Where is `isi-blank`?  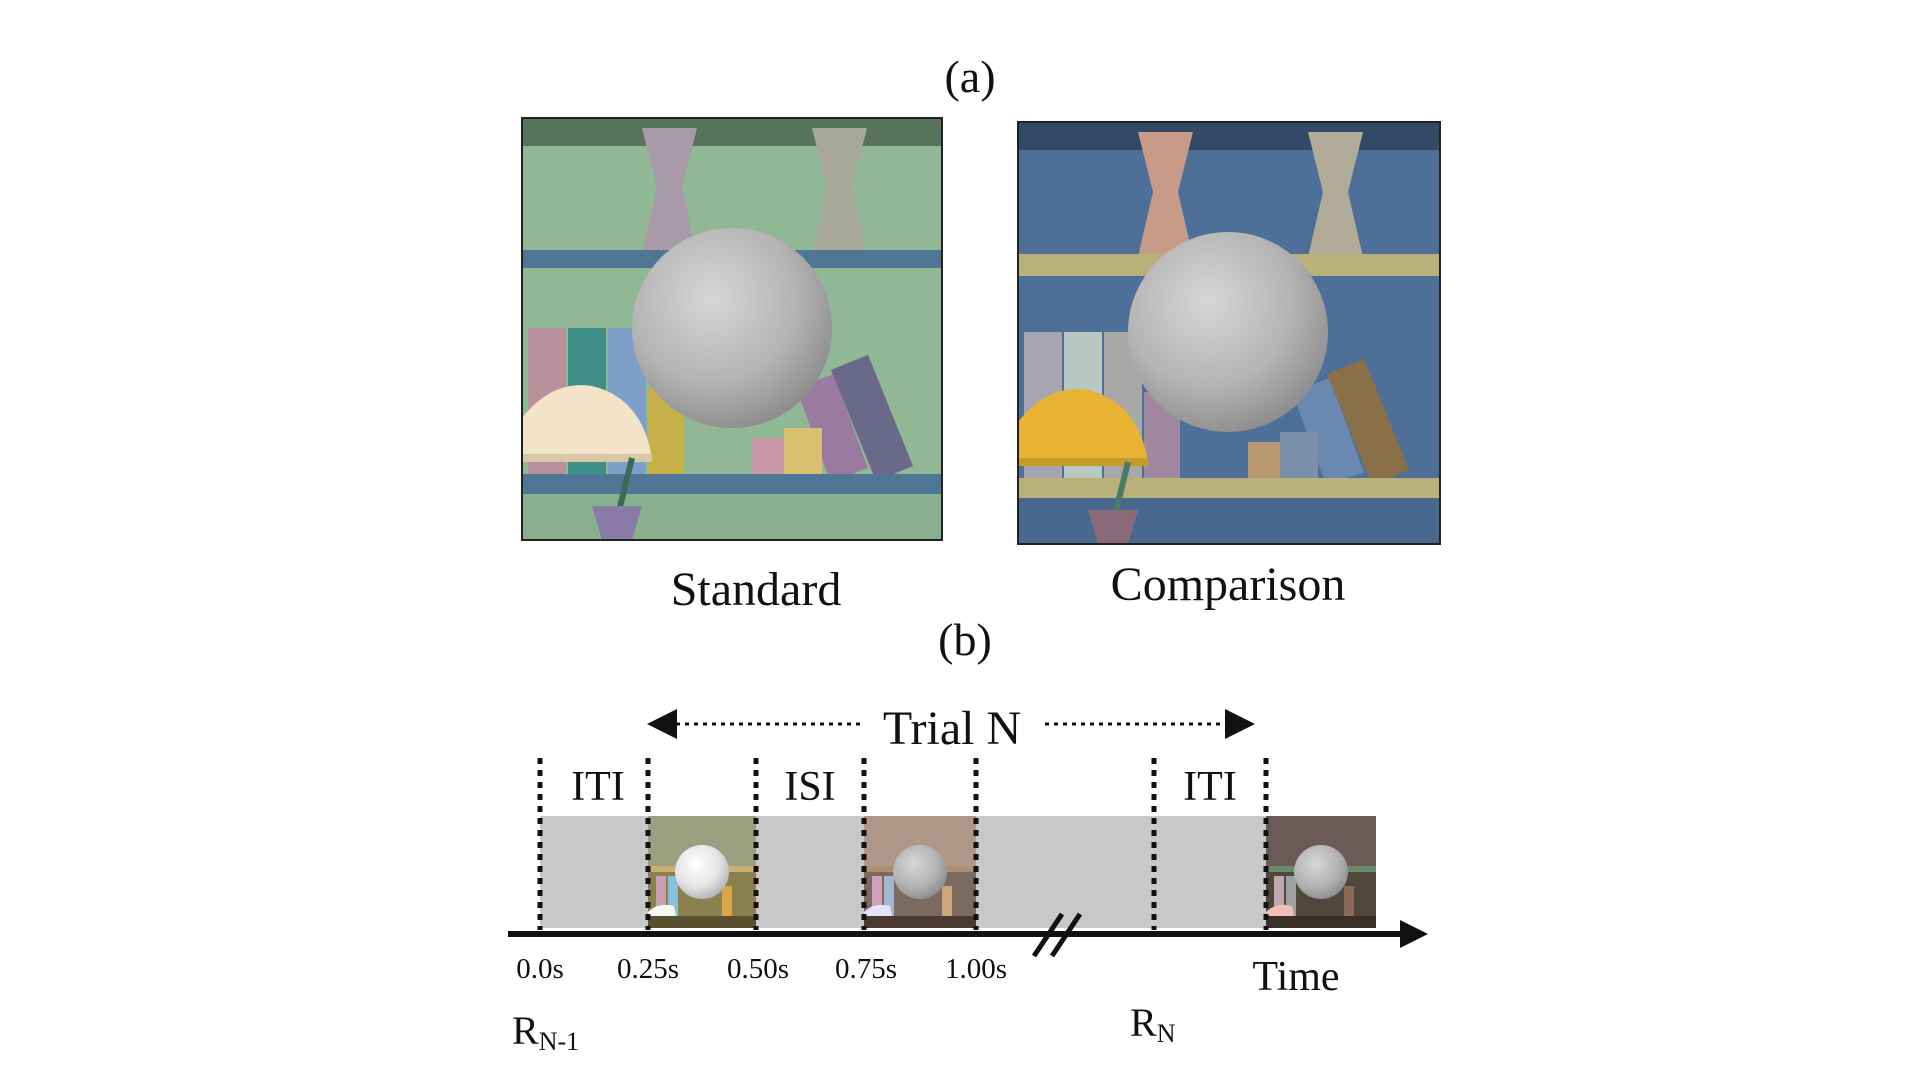 isi-blank is located at coordinates (810, 872).